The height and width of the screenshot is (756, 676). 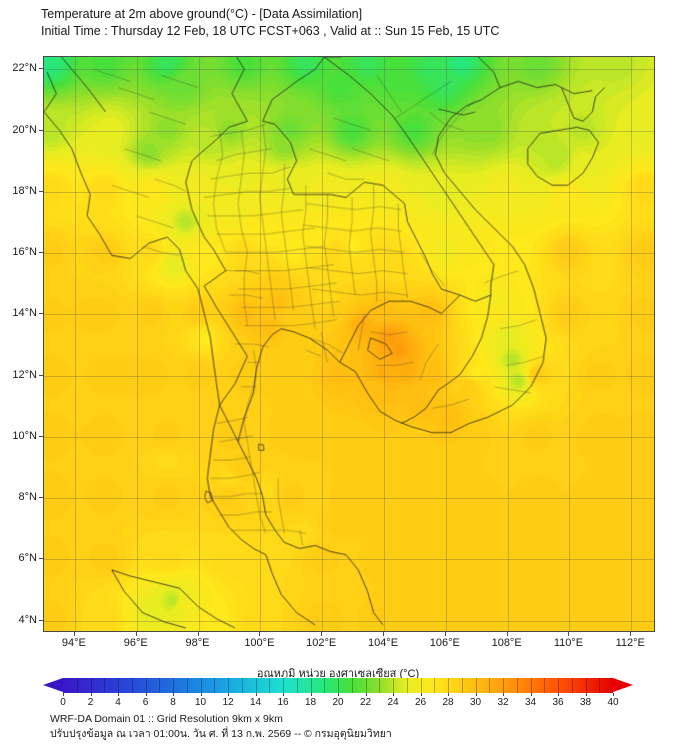 I want to click on colorbar-tick-label: 0, so click(x=63, y=702).